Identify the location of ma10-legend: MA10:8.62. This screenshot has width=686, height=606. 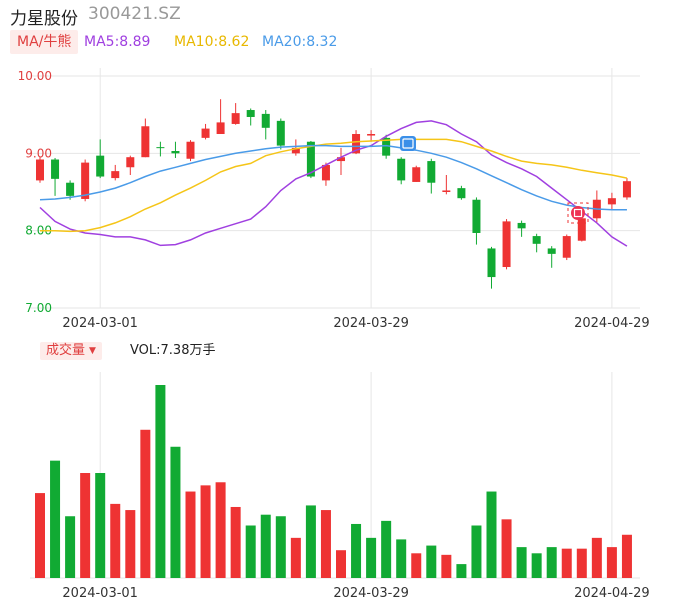
(212, 42).